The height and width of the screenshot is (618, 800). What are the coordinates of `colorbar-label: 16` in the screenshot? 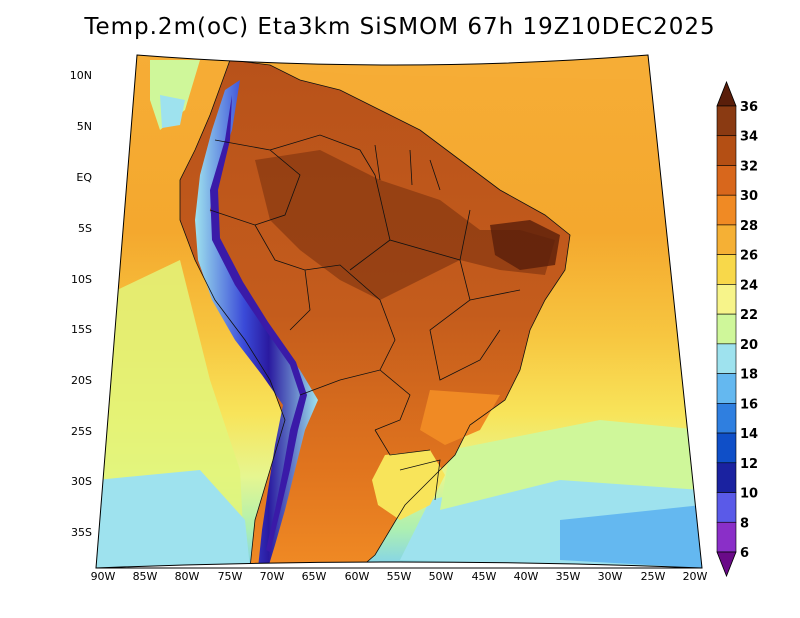 It's located at (749, 404).